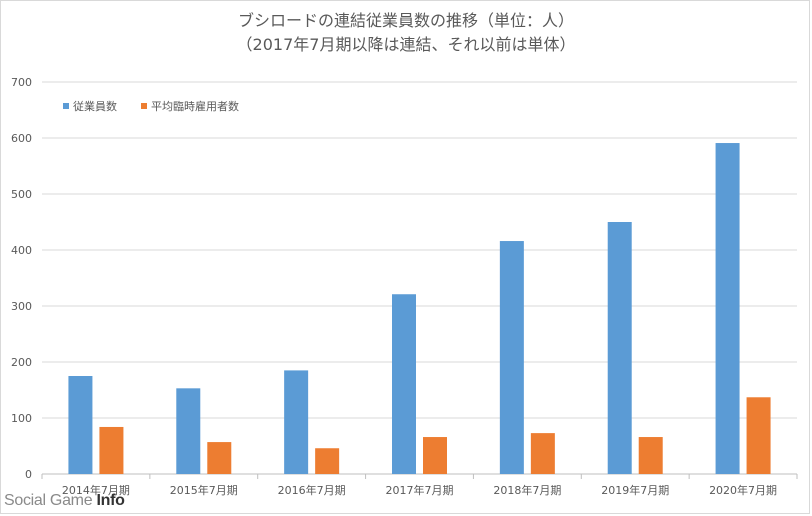 The image size is (812, 516). Describe the element at coordinates (21, 418) in the screenshot. I see `y-tick-label: 100` at that location.